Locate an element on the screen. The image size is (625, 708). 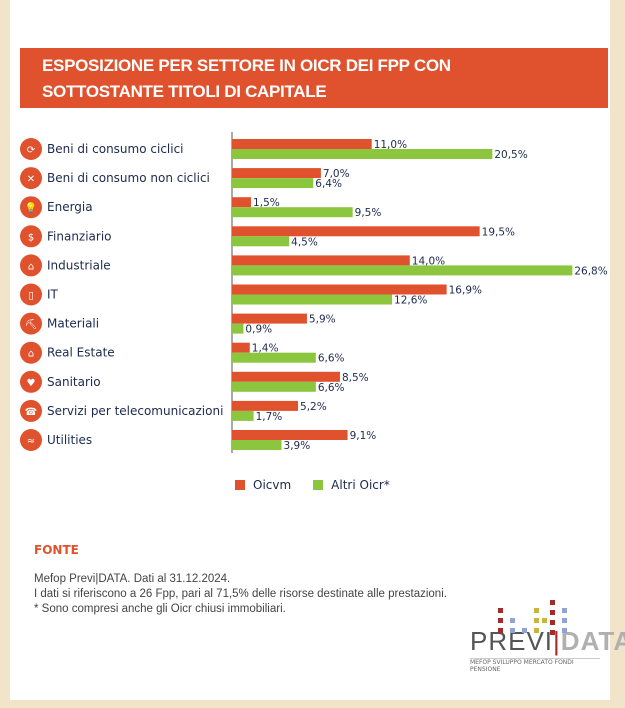
category-icon-glyph: ⛏ is located at coordinates (31, 325).